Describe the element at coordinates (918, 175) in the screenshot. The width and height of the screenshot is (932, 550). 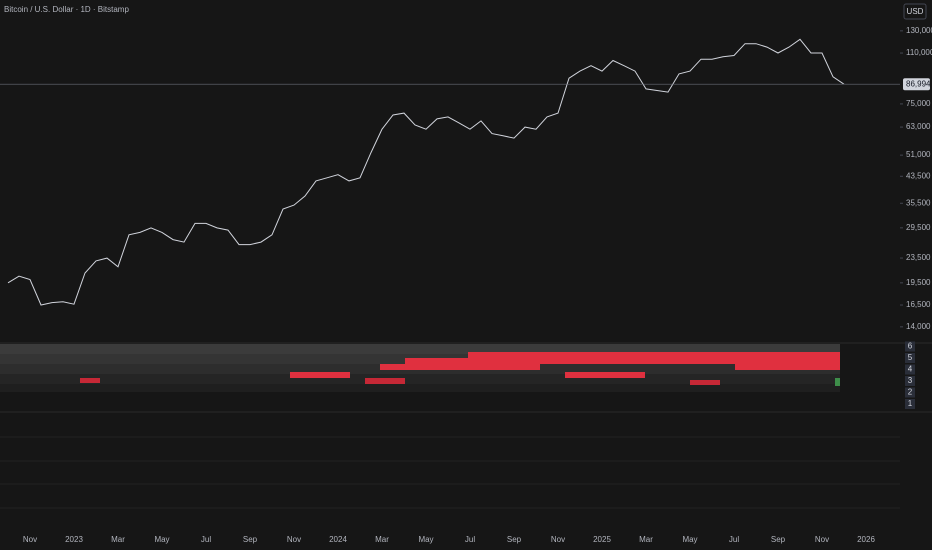
I see `y-tick-label: 43,500` at that location.